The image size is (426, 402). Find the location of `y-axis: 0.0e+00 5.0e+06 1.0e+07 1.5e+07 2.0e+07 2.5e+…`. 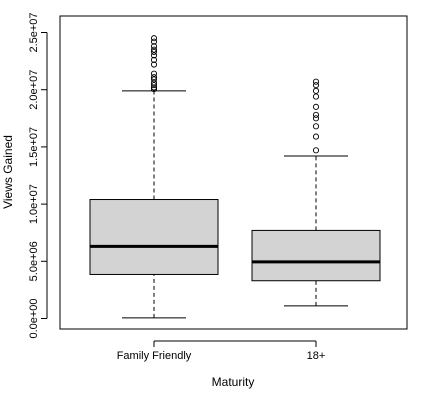

y-axis: 0.0e+00 5.0e+06 1.0e+07 1.5e+07 2.0e+07 2.5e+… is located at coordinates (38, 175).